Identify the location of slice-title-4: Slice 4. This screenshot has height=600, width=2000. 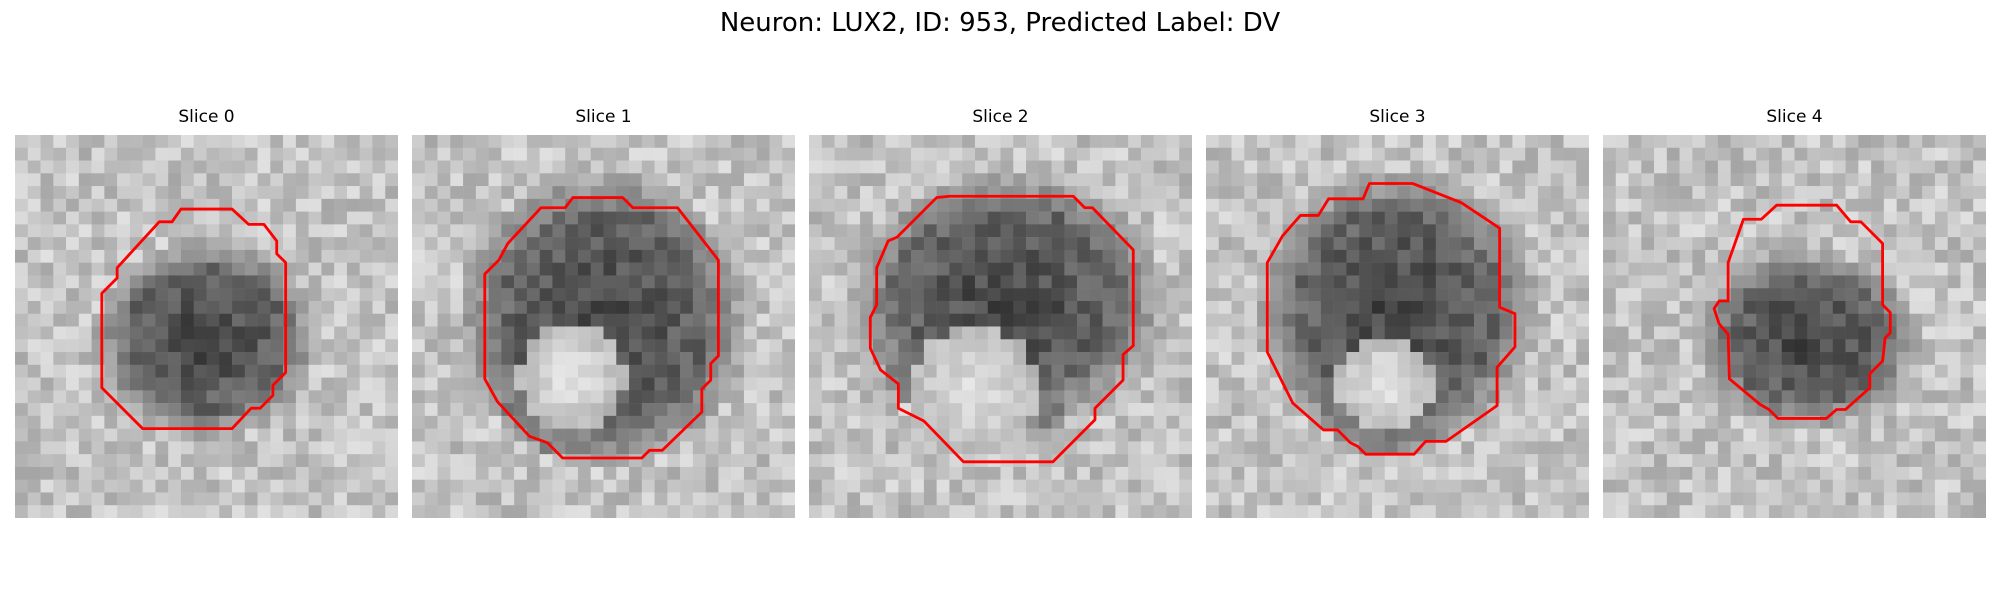
(1794, 121).